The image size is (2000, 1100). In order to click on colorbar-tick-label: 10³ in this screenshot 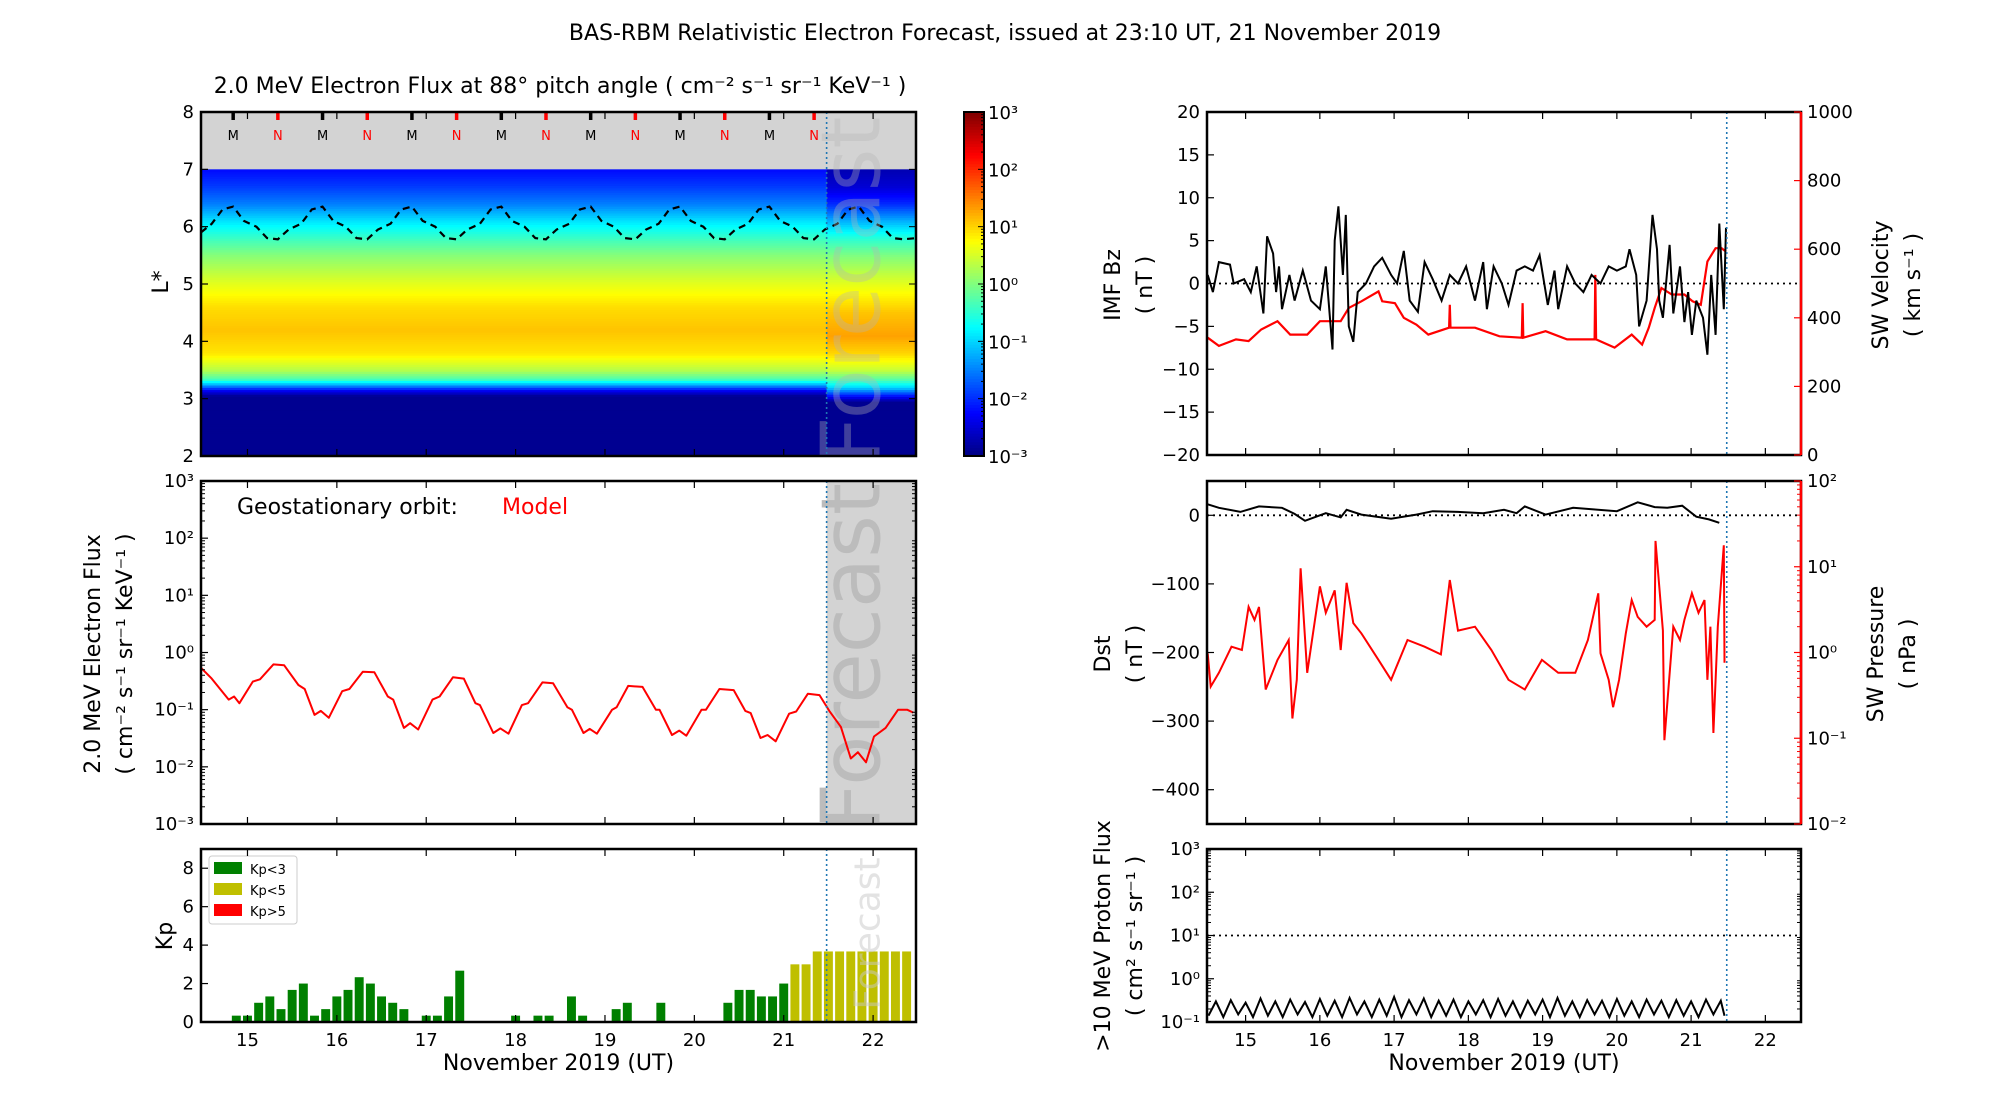, I will do `click(1003, 113)`.